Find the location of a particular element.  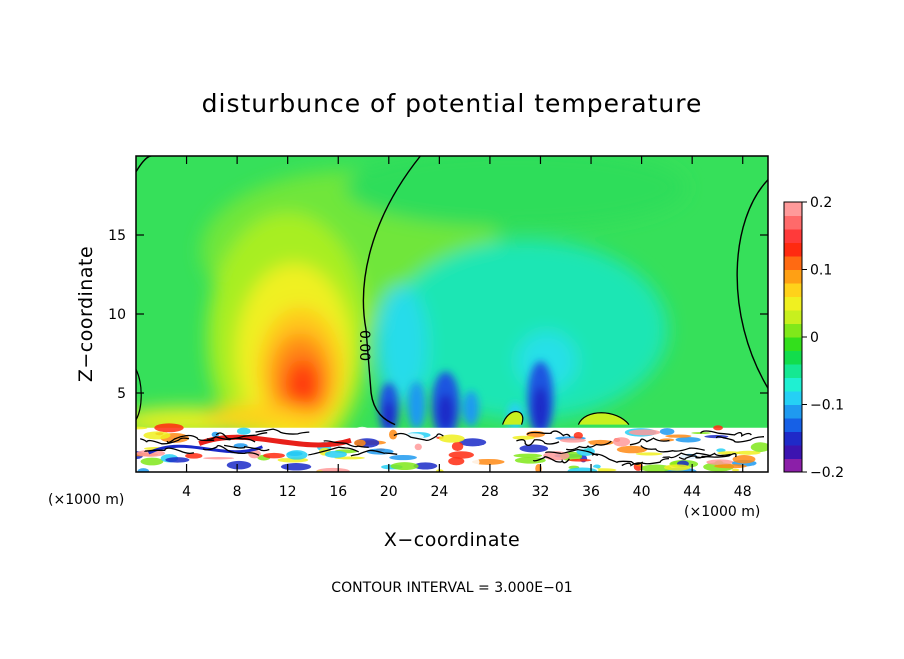

y-tick-label: 15 is located at coordinates (117, 236).